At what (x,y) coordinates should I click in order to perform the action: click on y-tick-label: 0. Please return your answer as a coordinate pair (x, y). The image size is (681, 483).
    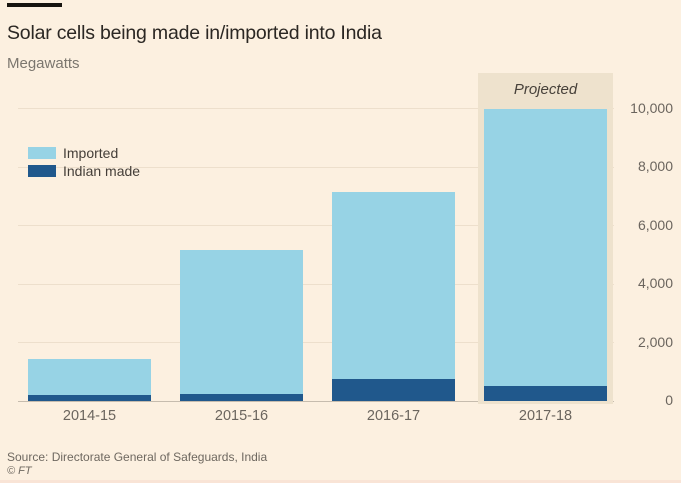
    Looking at the image, I should click on (669, 400).